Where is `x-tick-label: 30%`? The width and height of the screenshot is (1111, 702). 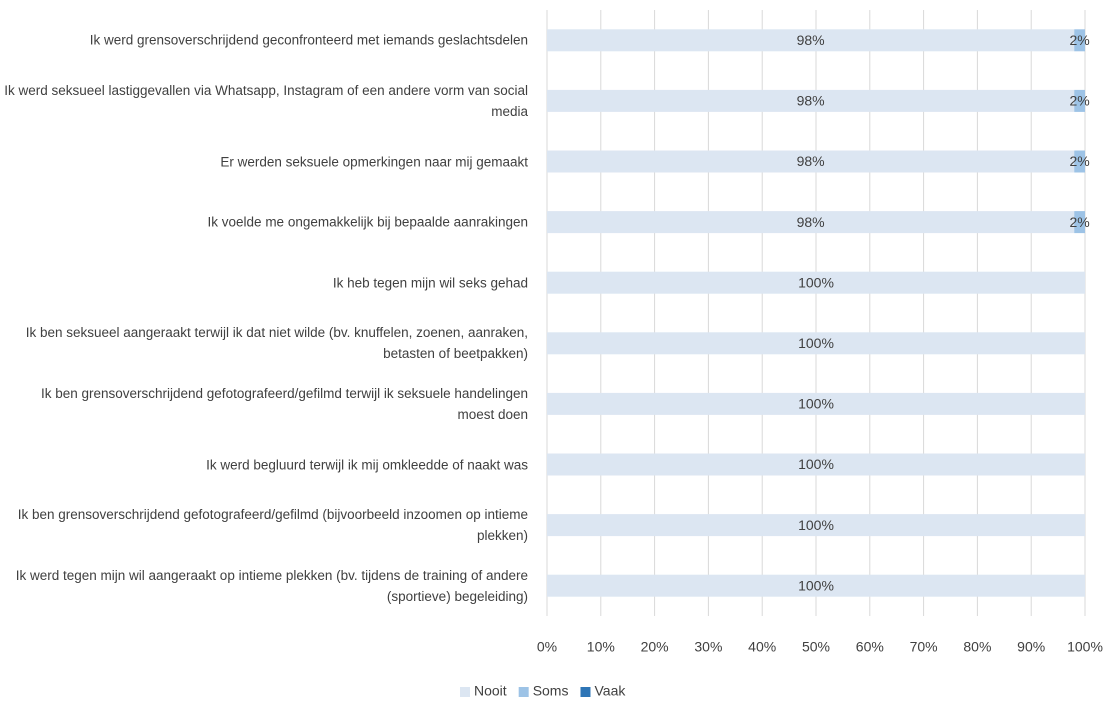
x-tick-label: 30% is located at coordinates (708, 647).